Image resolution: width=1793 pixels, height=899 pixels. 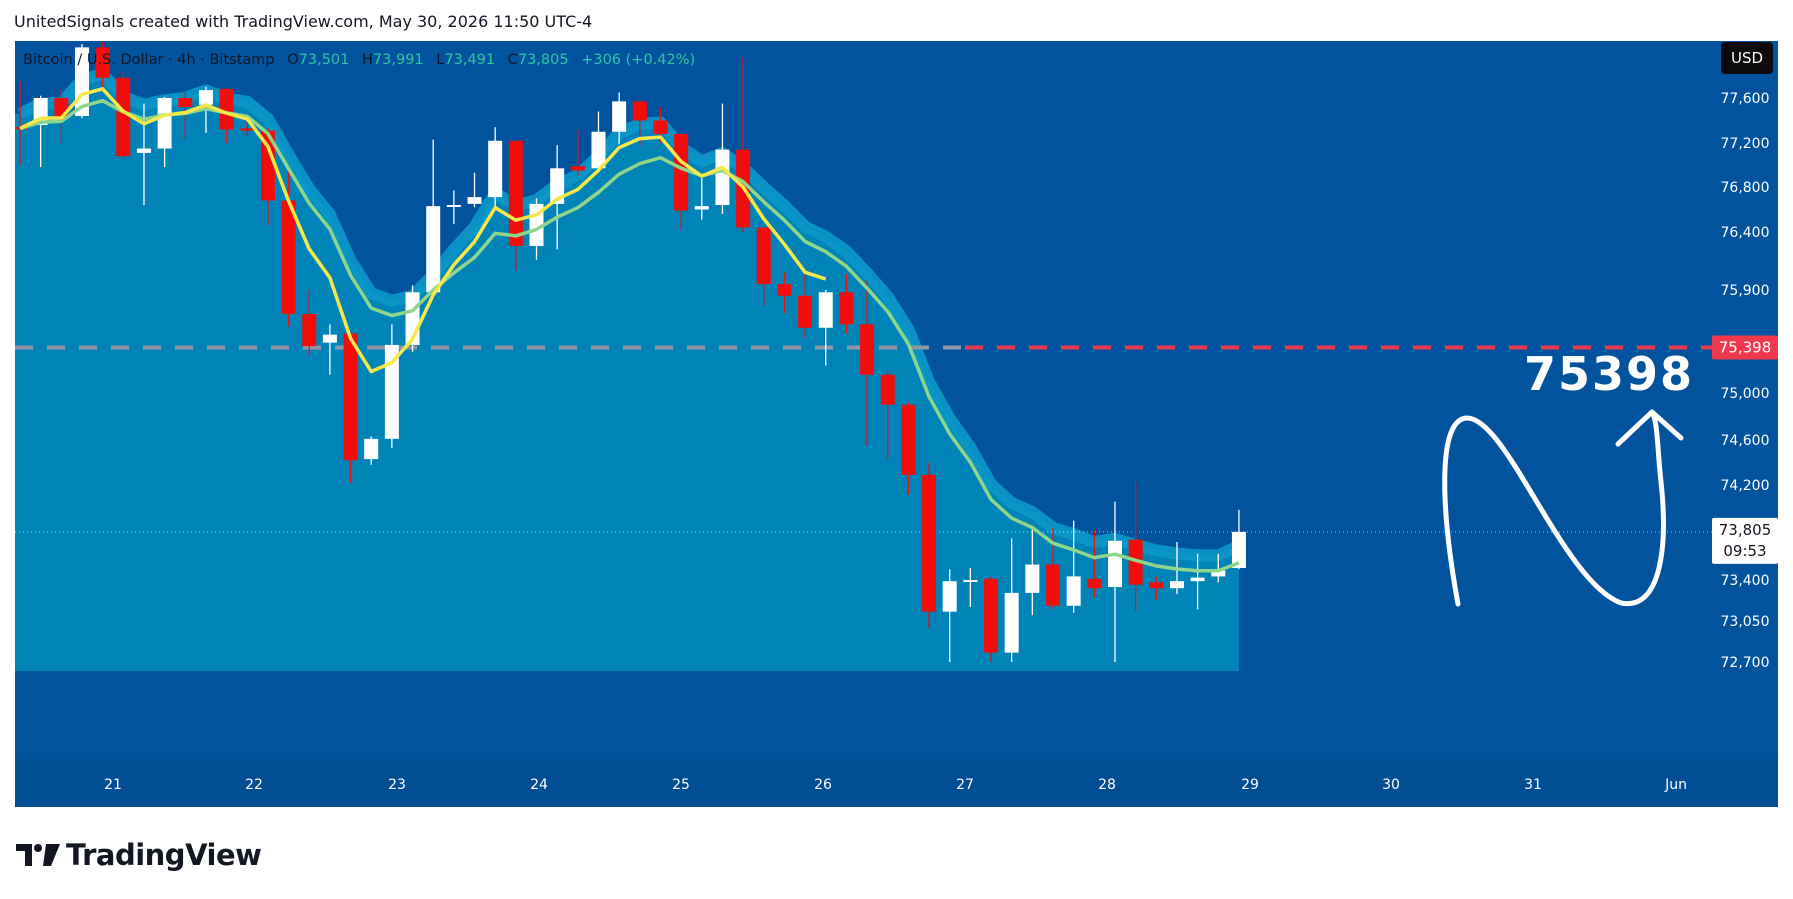 What do you see at coordinates (1533, 785) in the screenshot?
I see `time-tick-label: 31` at bounding box center [1533, 785].